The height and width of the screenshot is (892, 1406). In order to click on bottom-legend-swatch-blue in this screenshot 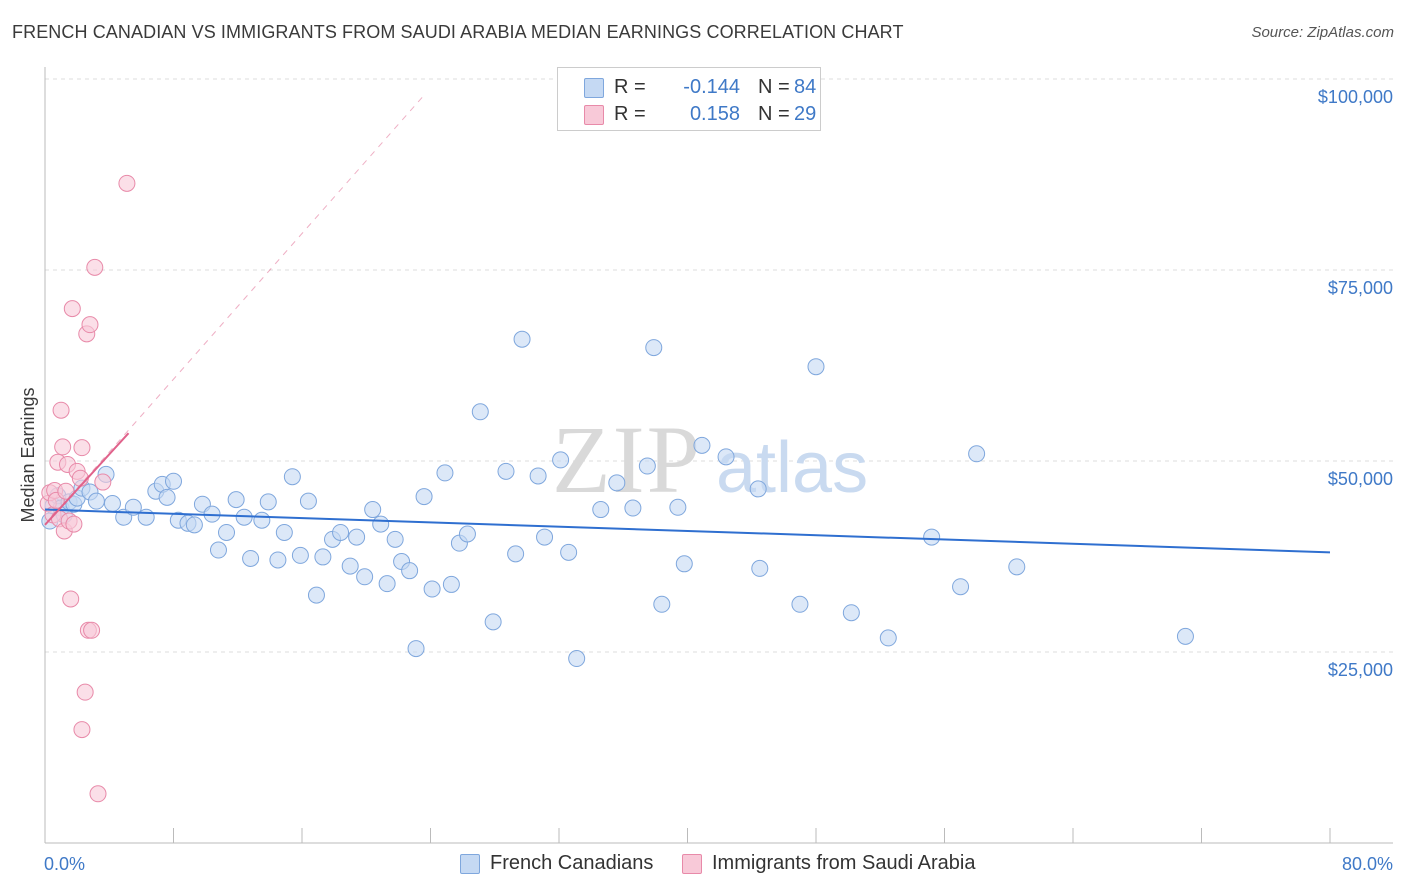, I will do `click(470, 864)`.